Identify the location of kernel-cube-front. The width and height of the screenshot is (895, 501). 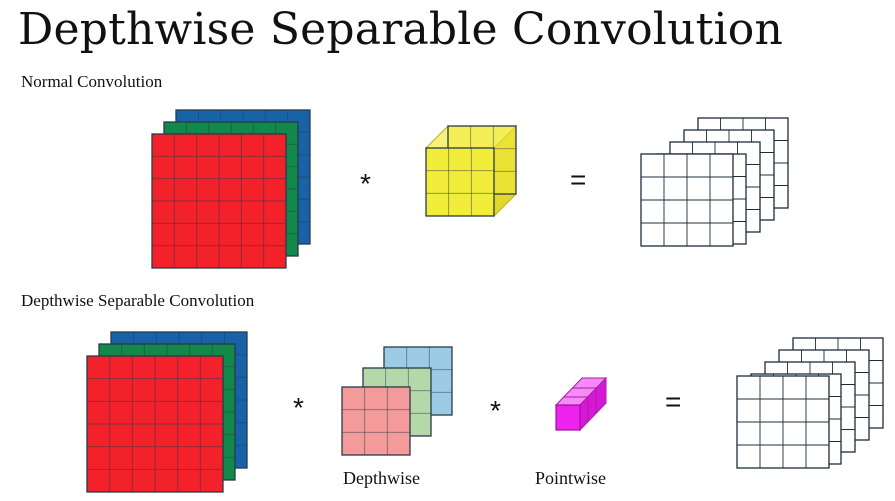
(460, 182).